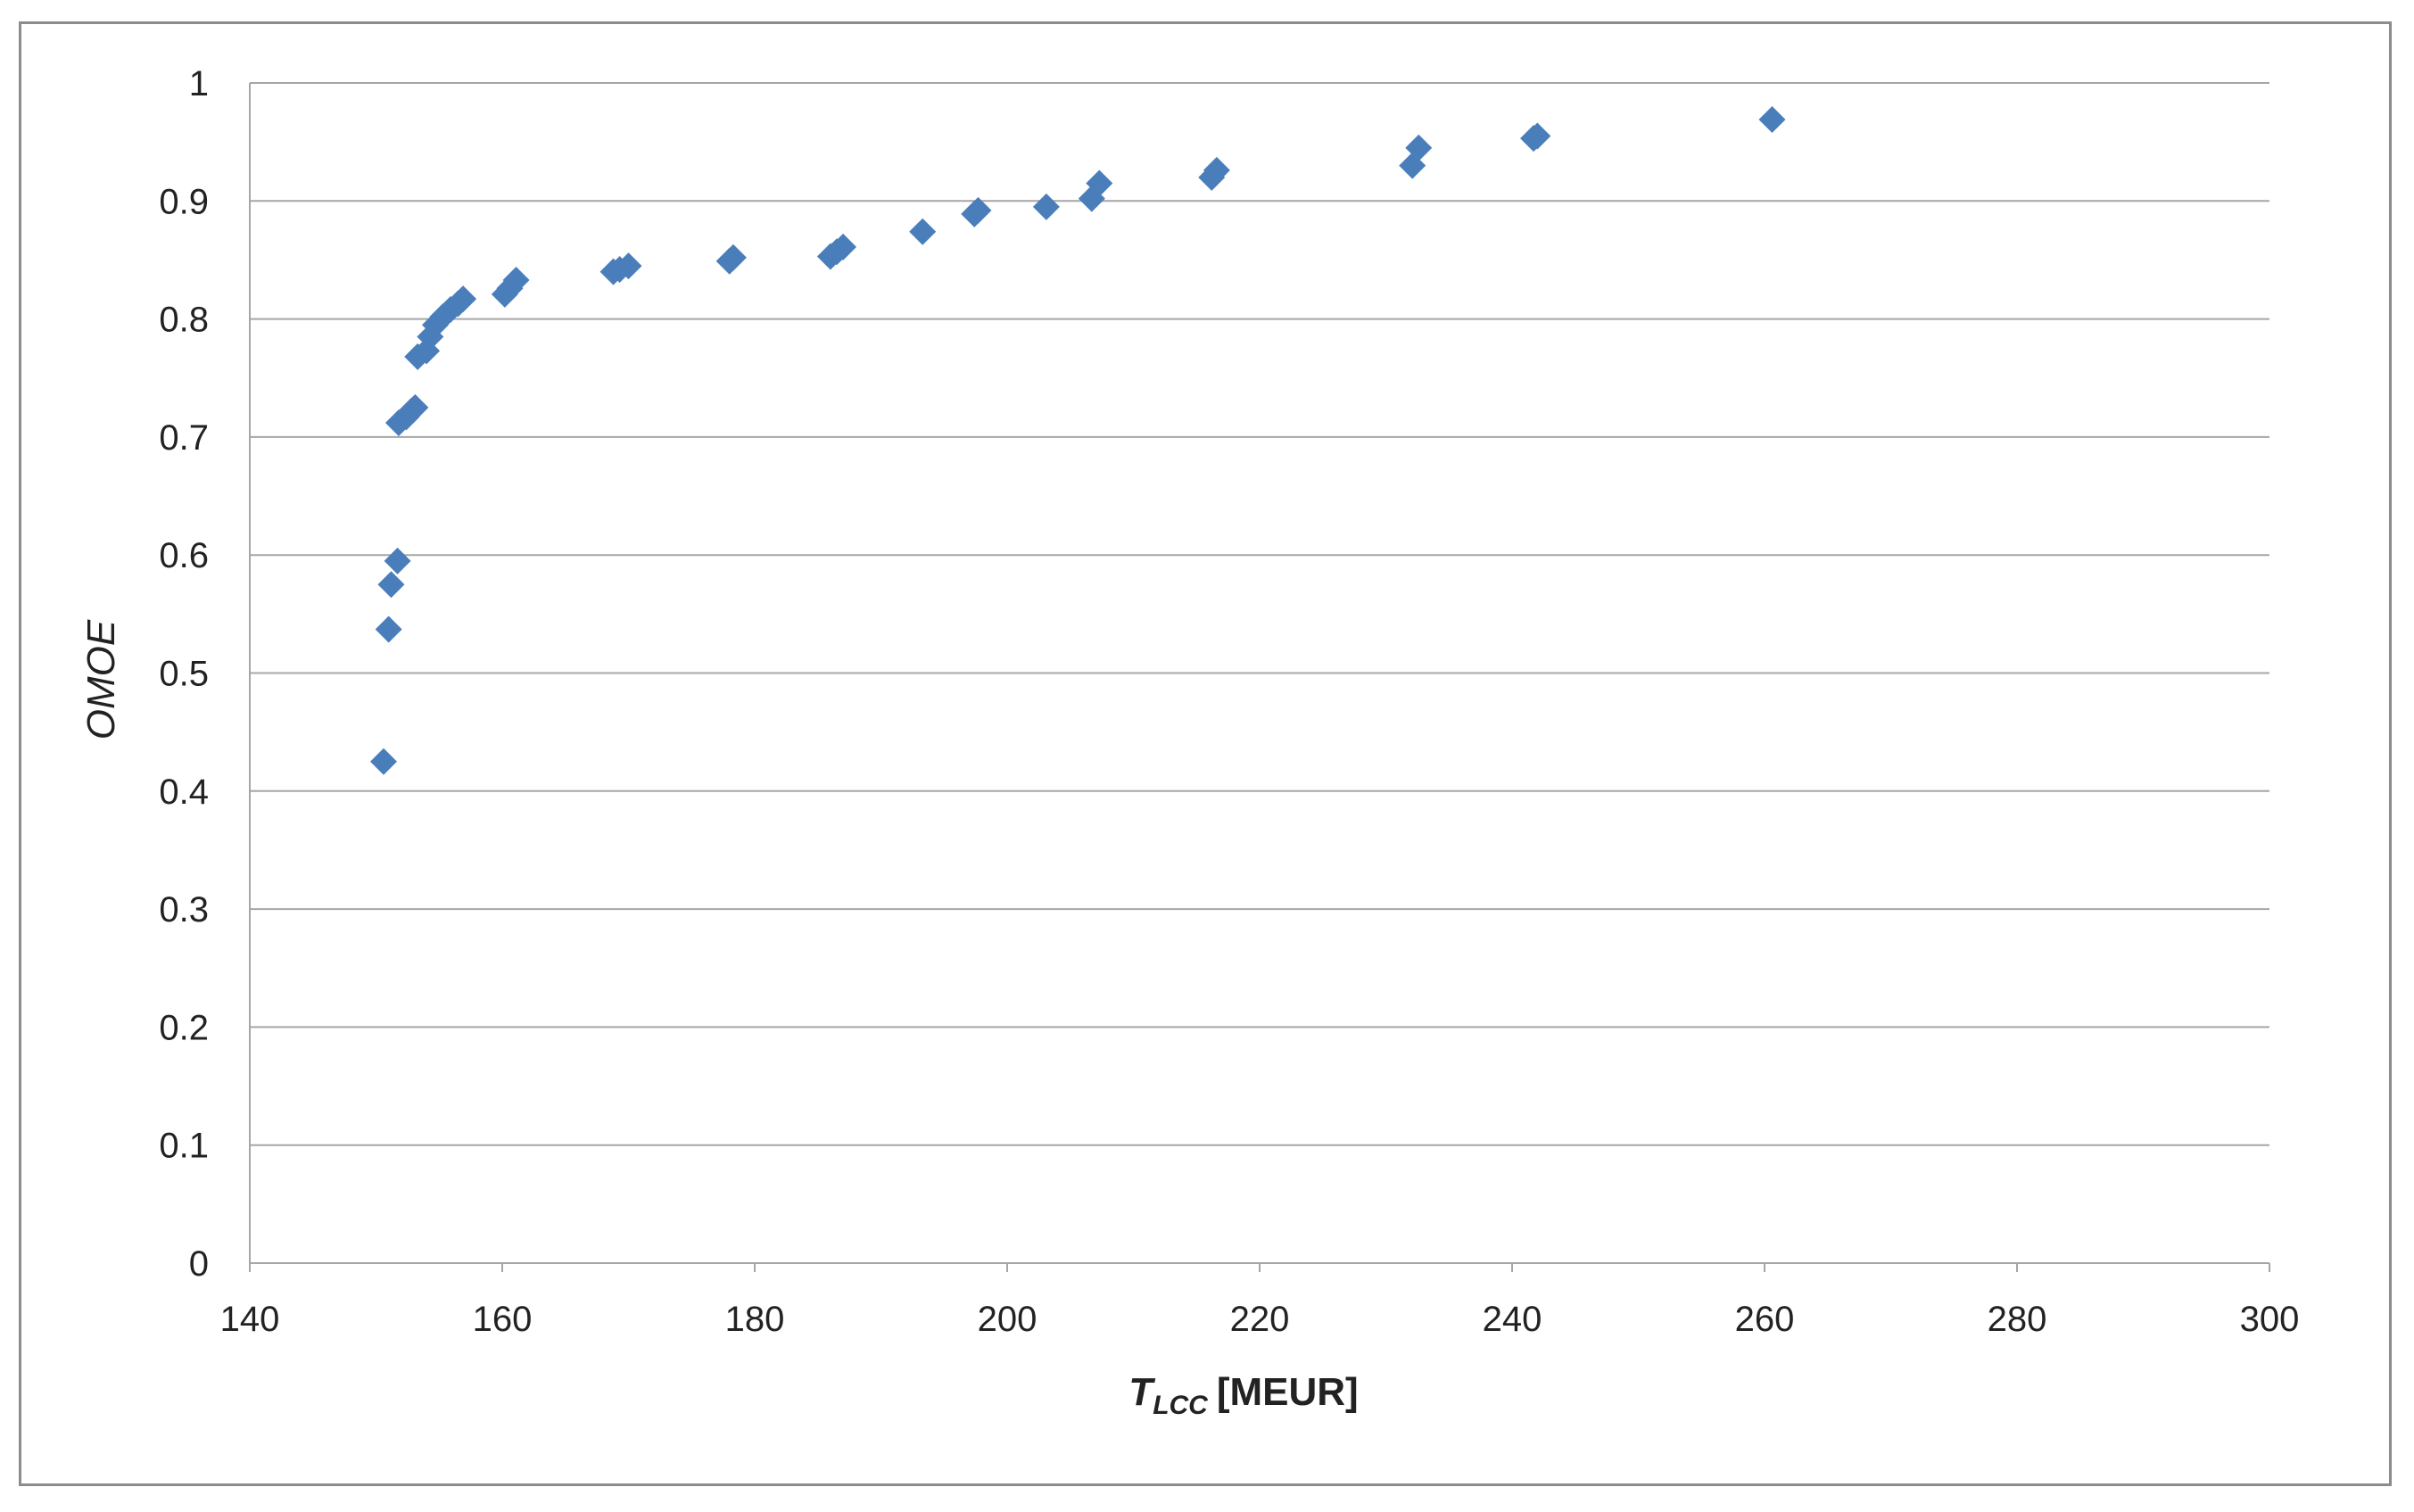 The image size is (2414, 1512). What do you see at coordinates (1288, 1392) in the screenshot?
I see `x-axis-title-unit: [MEUR]` at bounding box center [1288, 1392].